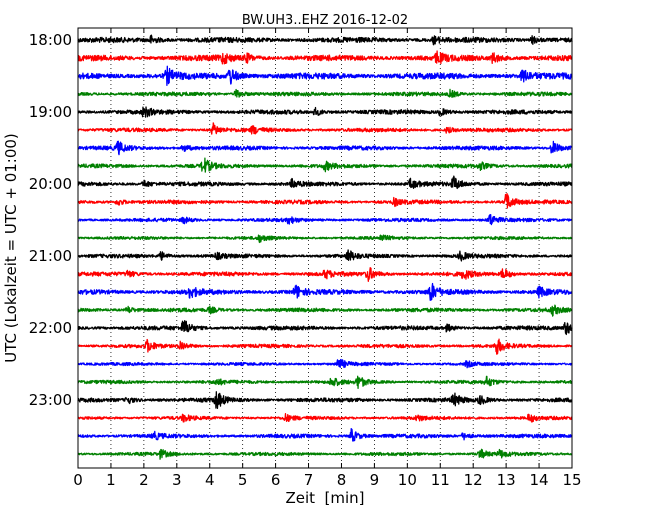 This screenshot has width=650, height=520. I want to click on x-tick-label: 7, so click(309, 480).